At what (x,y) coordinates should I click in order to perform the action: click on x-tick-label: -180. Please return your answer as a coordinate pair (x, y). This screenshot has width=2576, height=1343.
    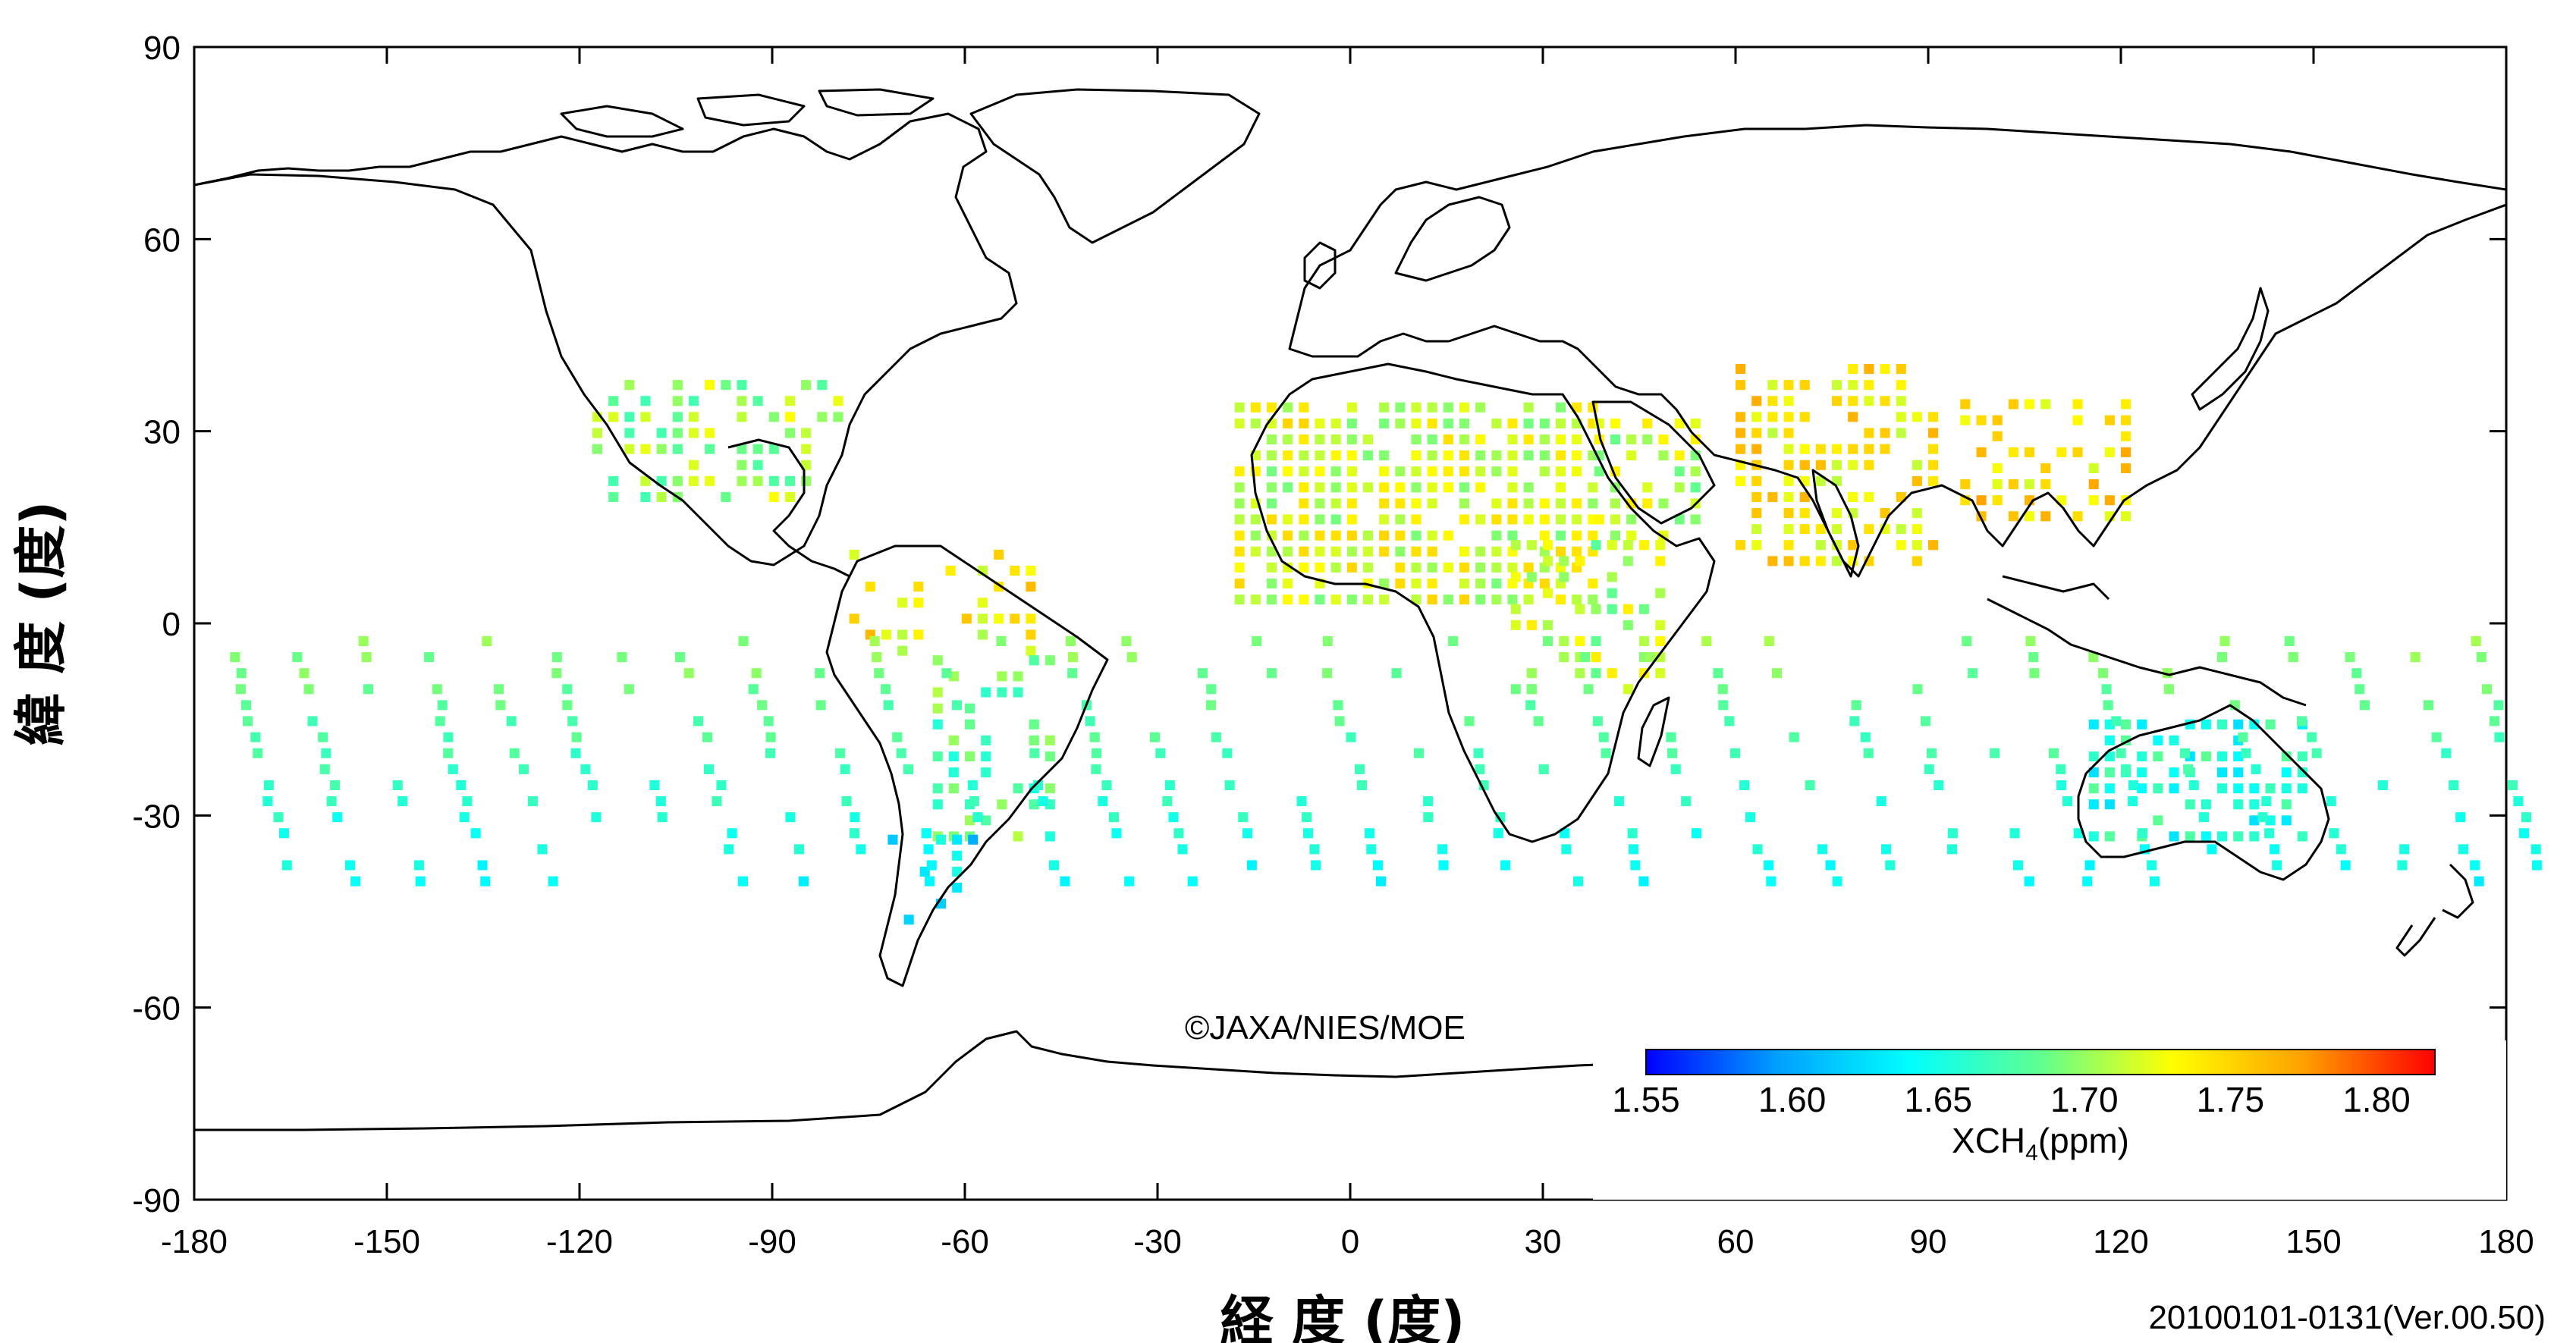
    Looking at the image, I should click on (194, 1241).